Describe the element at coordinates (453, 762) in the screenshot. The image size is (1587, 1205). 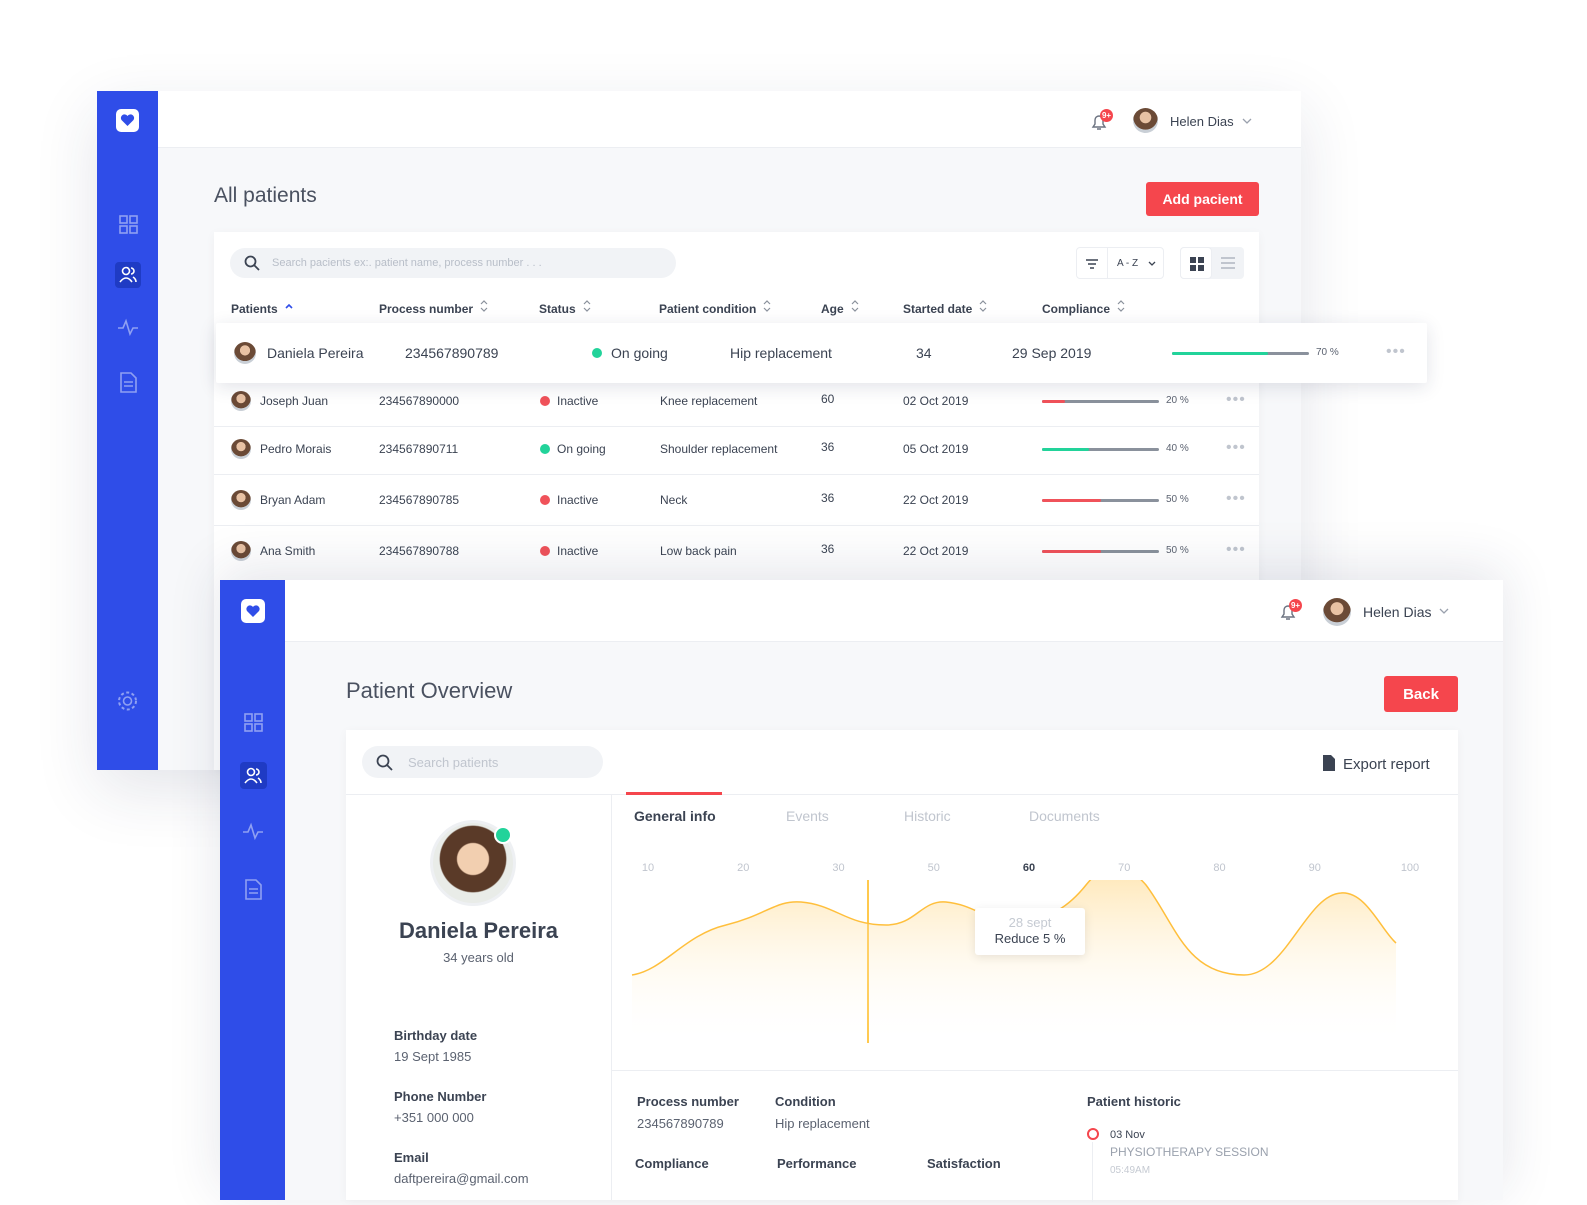
I see `search-placeholder: Search patients` at that location.